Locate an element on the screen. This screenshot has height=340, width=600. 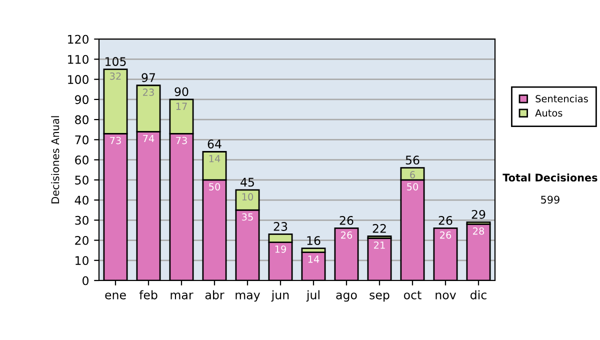
x-tick-label: oct is located at coordinates (413, 295).